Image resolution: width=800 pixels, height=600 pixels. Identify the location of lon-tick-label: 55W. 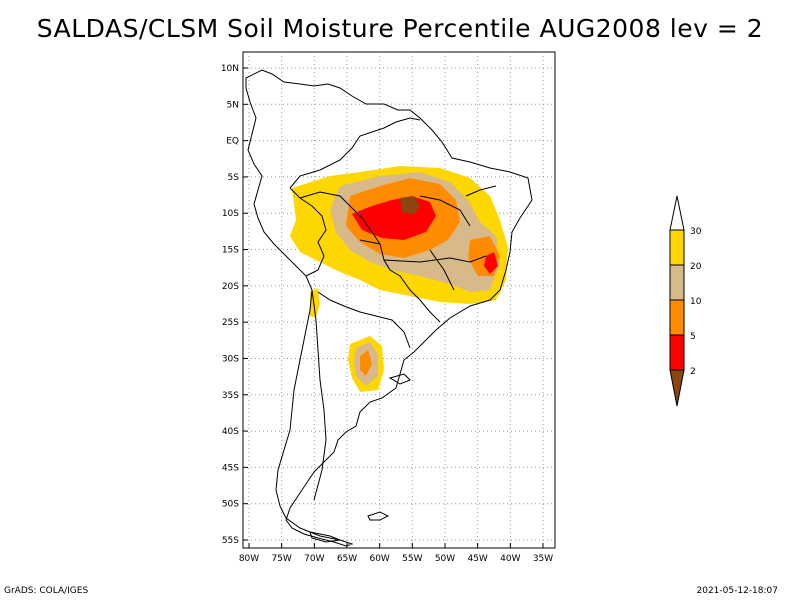
(412, 559).